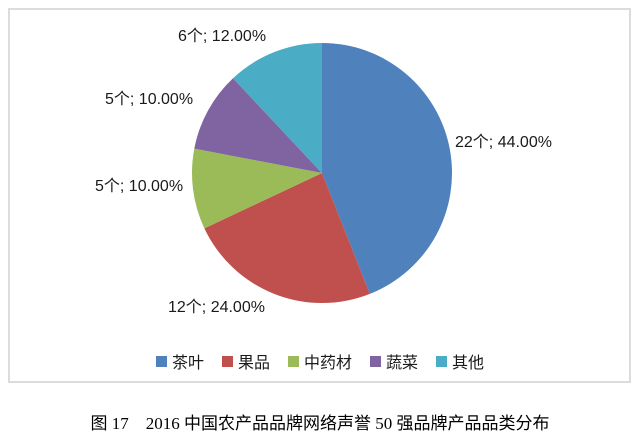 The image size is (640, 444). Describe the element at coordinates (402, 363) in the screenshot. I see `legend-label-vegetables: 蔬菜` at that location.